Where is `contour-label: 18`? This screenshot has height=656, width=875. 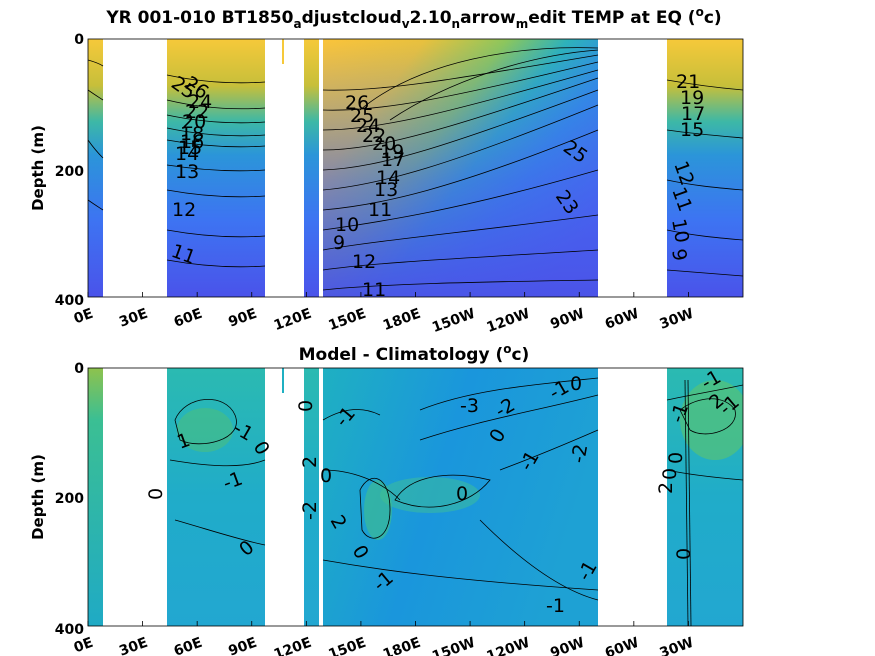
contour-label: 18 is located at coordinates (192, 134).